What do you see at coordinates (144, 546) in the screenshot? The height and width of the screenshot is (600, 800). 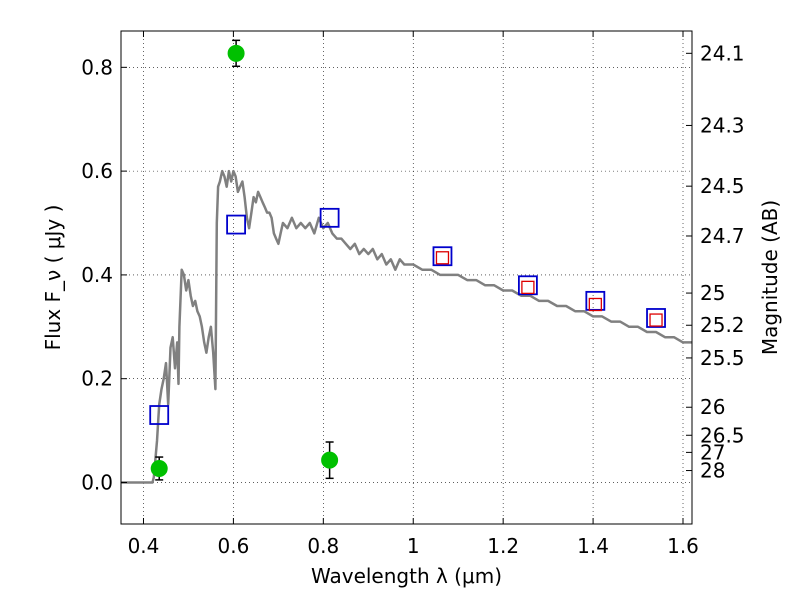 I see `x-tick-label: 0.4` at bounding box center [144, 546].